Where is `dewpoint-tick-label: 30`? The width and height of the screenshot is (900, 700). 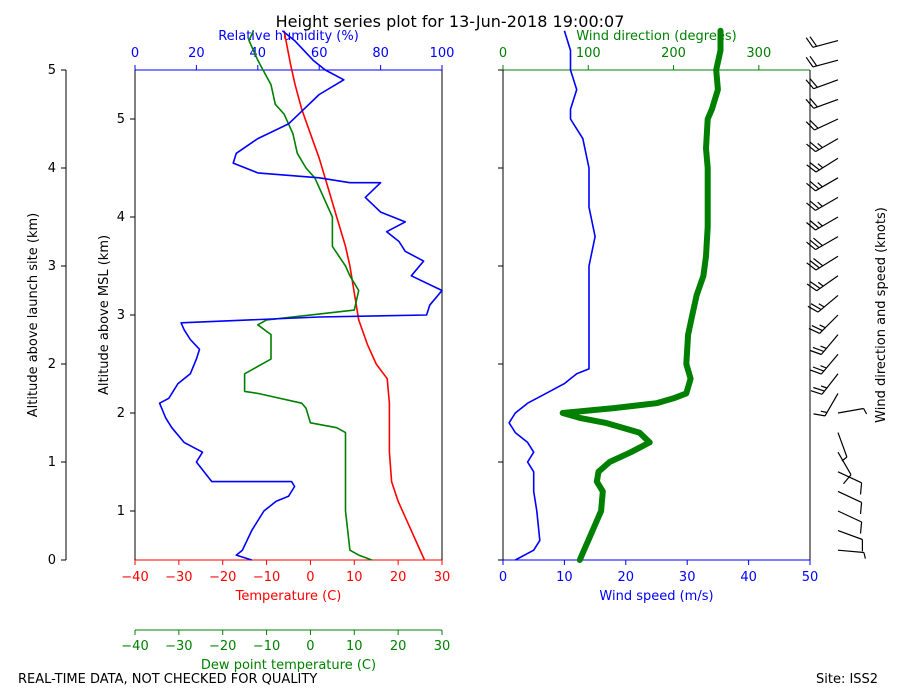
dewpoint-tick-label: 30 is located at coordinates (442, 646).